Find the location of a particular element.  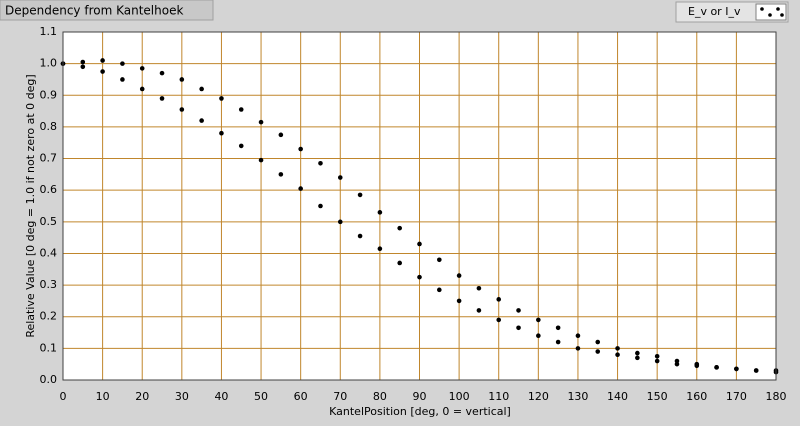

x-tick-label: 20 is located at coordinates (142, 396).